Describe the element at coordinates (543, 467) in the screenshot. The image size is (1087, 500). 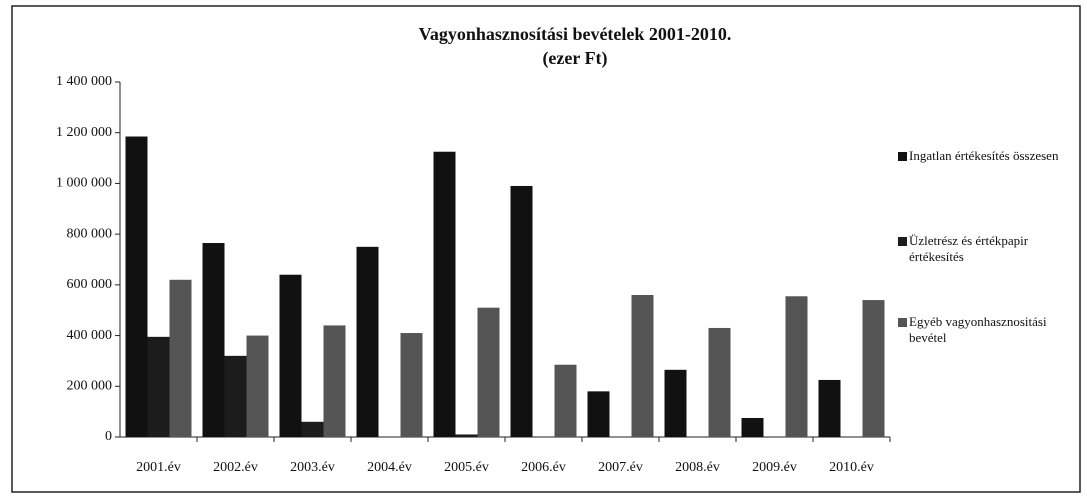
I see `x-tick-label: 2006.év` at that location.